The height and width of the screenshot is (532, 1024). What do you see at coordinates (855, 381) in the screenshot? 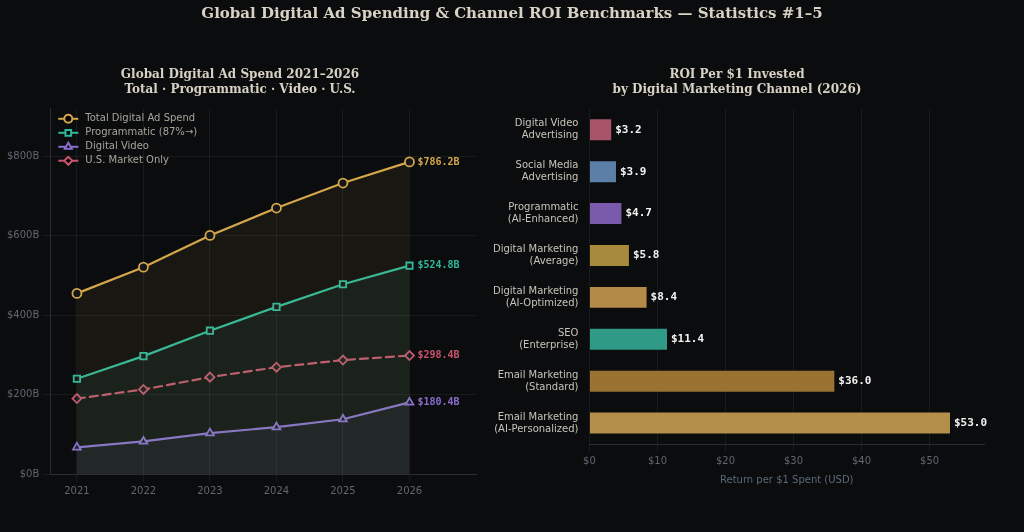
I see `data-label: $36.0` at bounding box center [855, 381].